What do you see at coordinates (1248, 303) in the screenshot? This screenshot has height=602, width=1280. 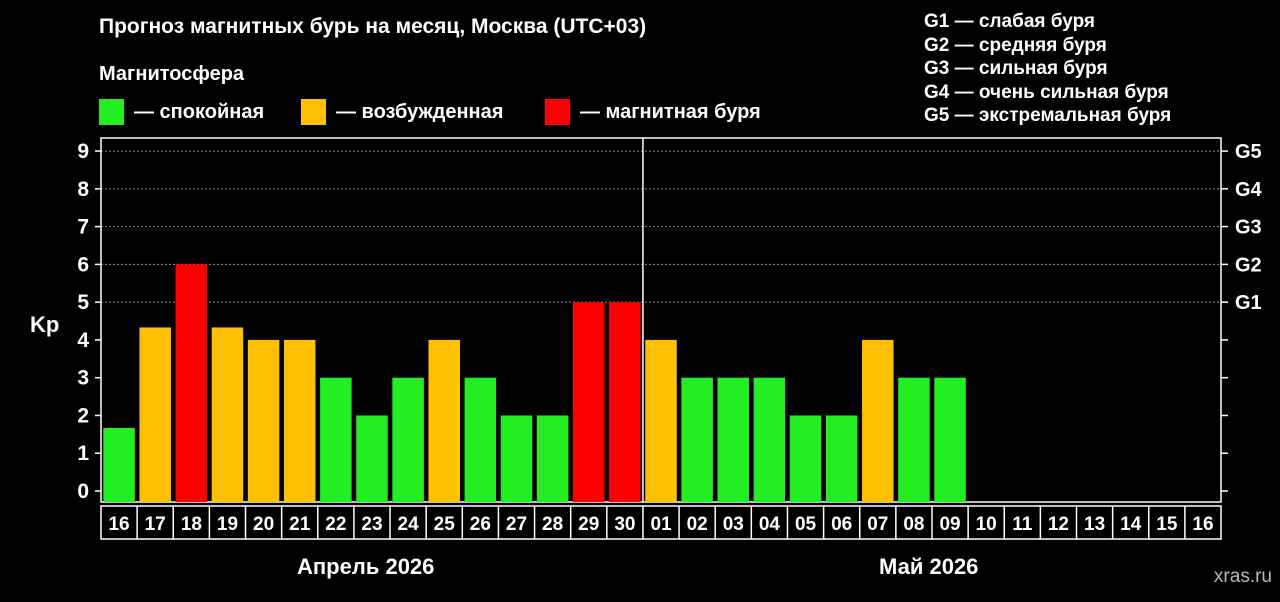 I see `g-axis-label: G1` at bounding box center [1248, 303].